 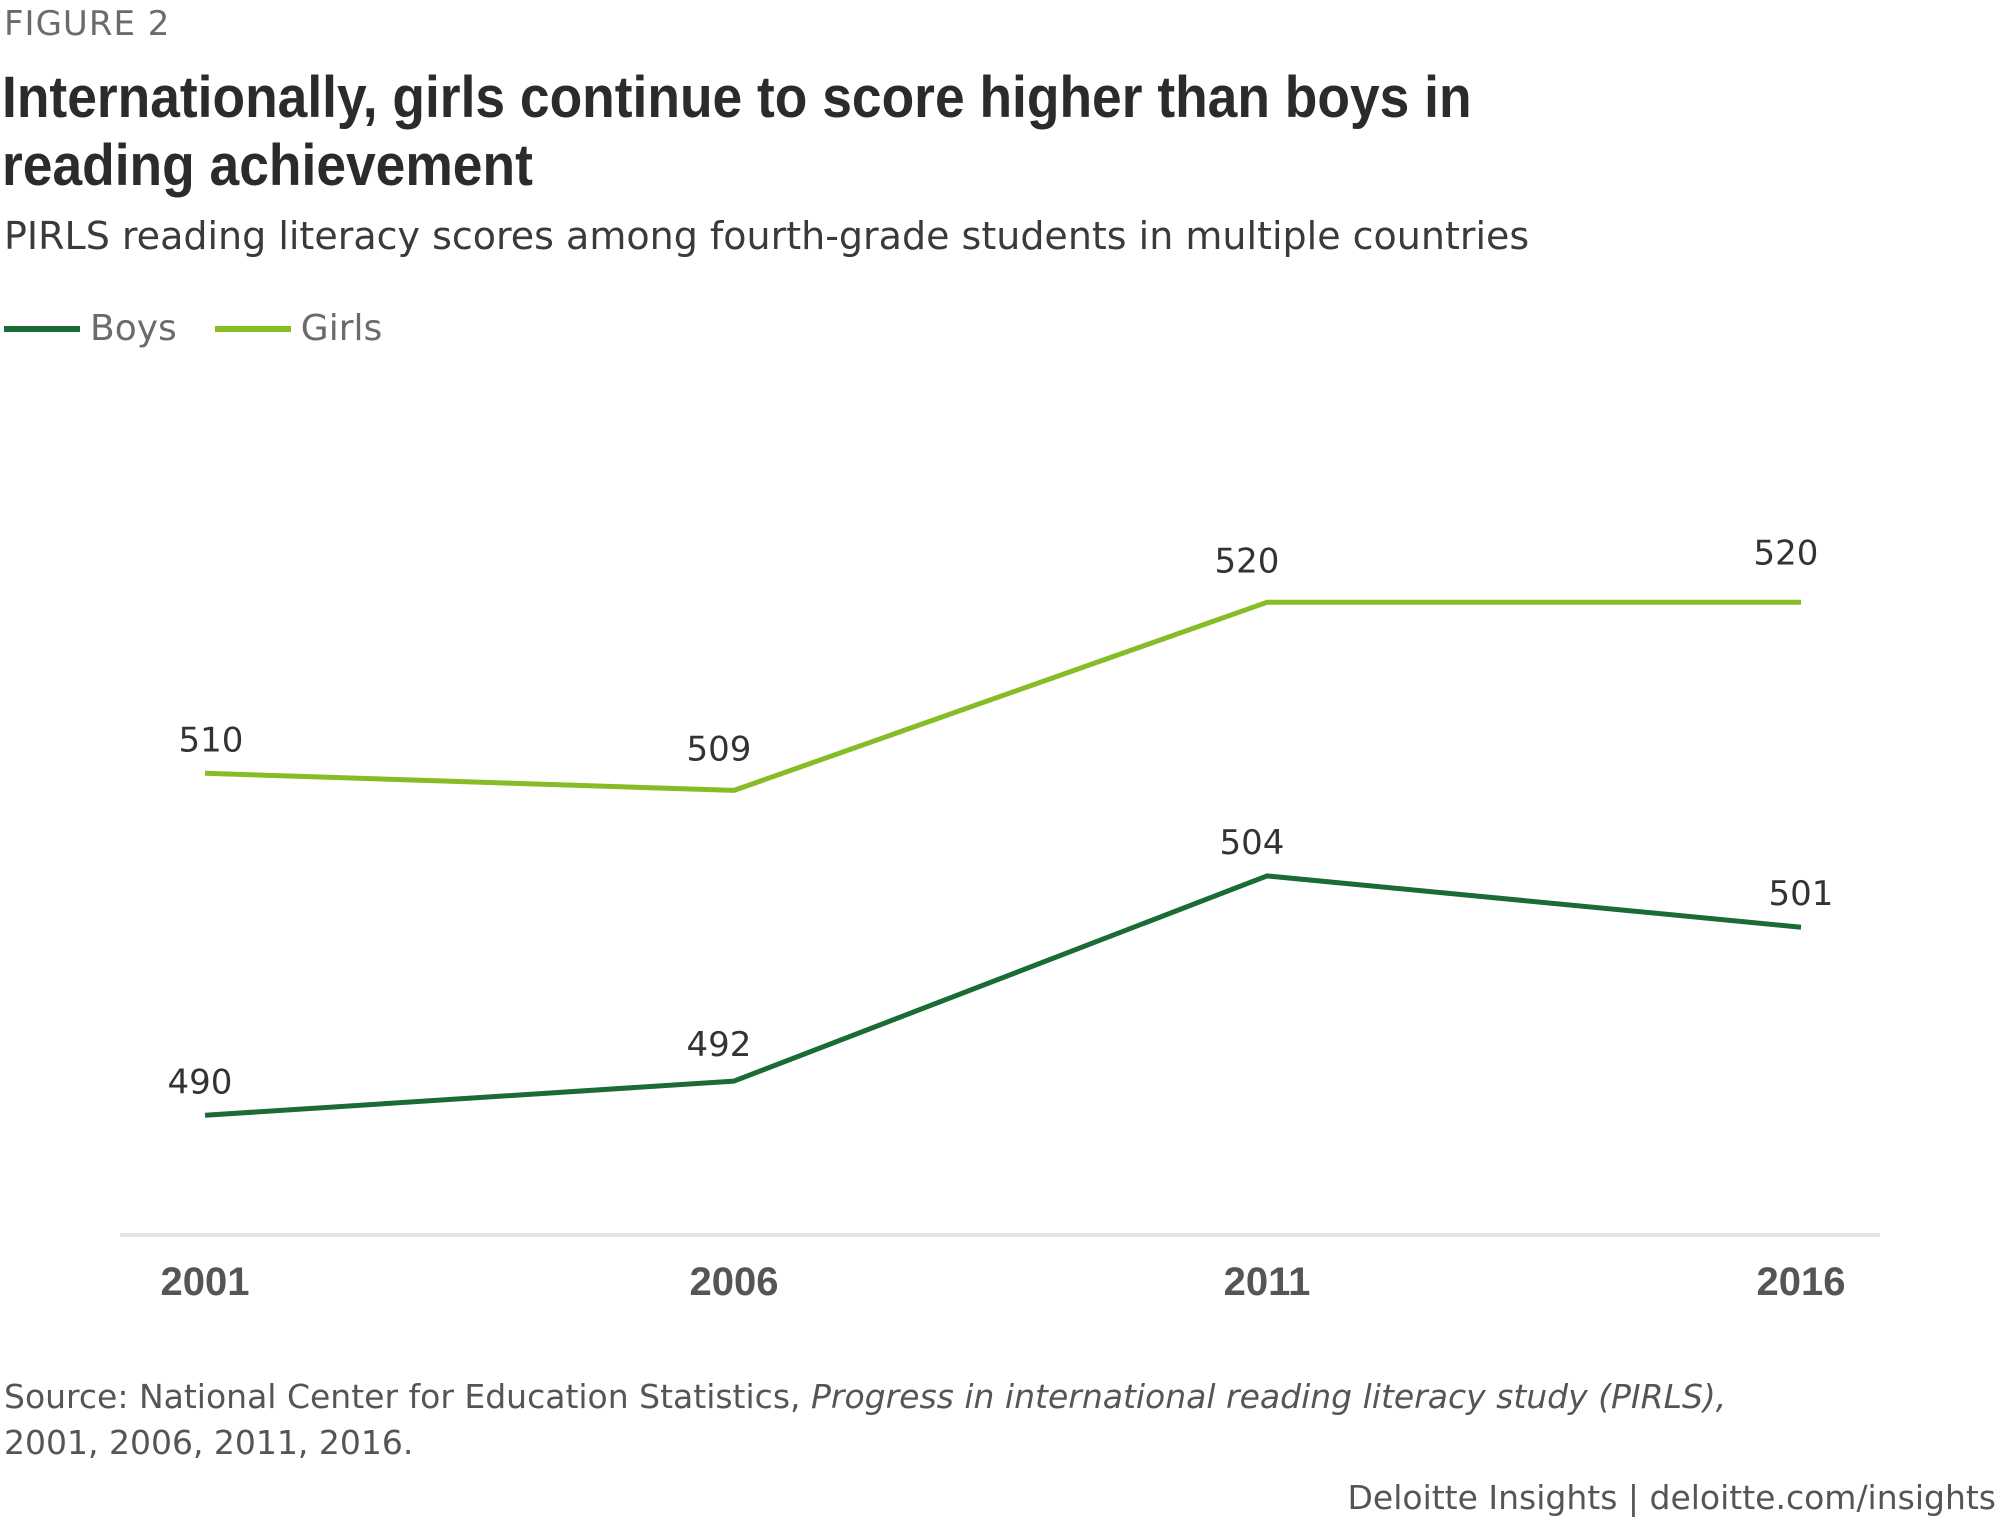 I want to click on data-label-girls-2011: 520, so click(x=1247, y=561).